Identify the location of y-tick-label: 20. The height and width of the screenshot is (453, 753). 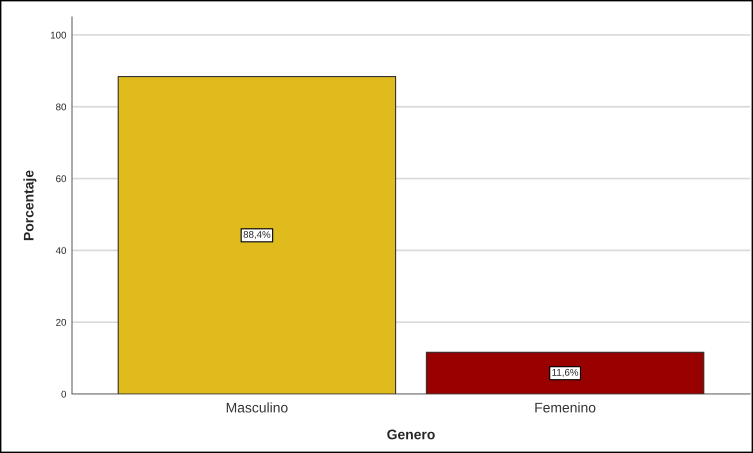
(61, 322).